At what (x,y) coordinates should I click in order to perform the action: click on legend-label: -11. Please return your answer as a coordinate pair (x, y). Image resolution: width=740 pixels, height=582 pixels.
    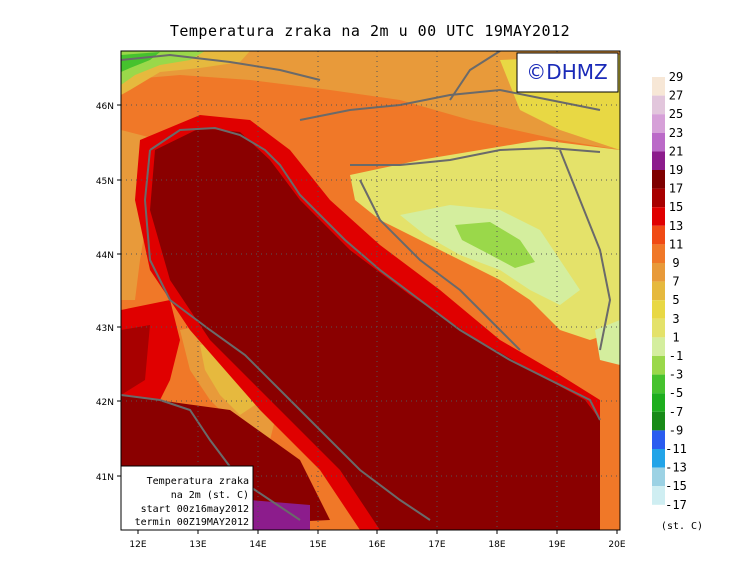
    Looking at the image, I should click on (676, 449).